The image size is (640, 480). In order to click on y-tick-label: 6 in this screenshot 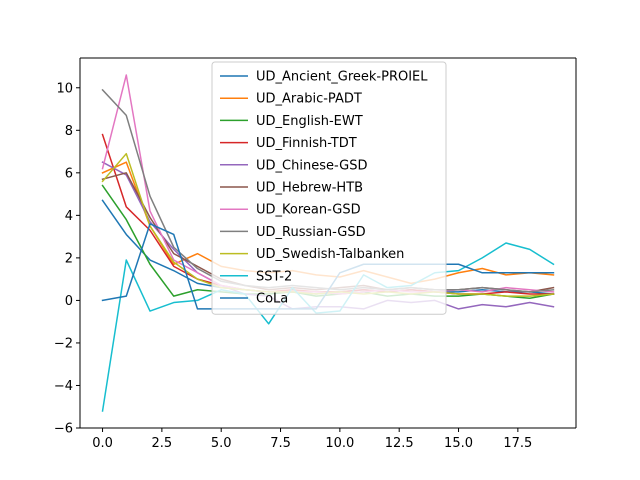, I will do `click(69, 173)`.